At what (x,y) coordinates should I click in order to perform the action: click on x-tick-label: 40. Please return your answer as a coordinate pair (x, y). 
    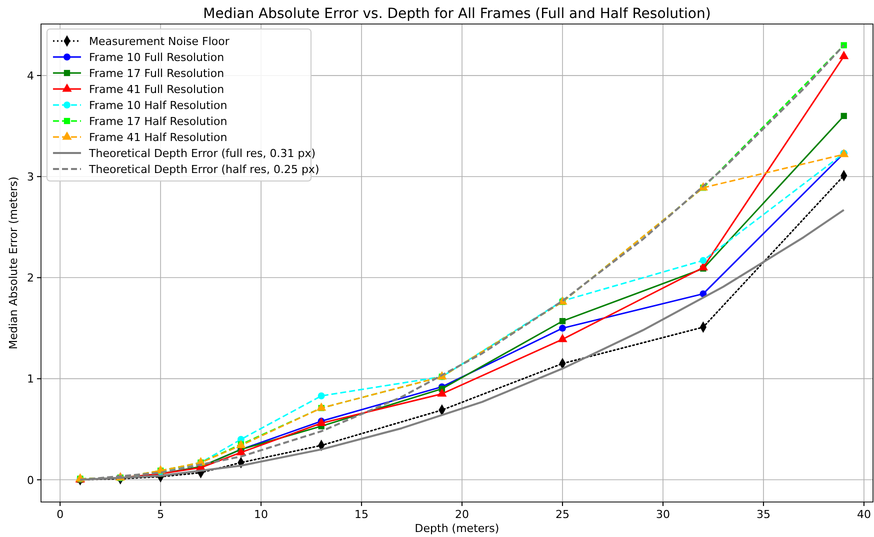
    Looking at the image, I should click on (863, 514).